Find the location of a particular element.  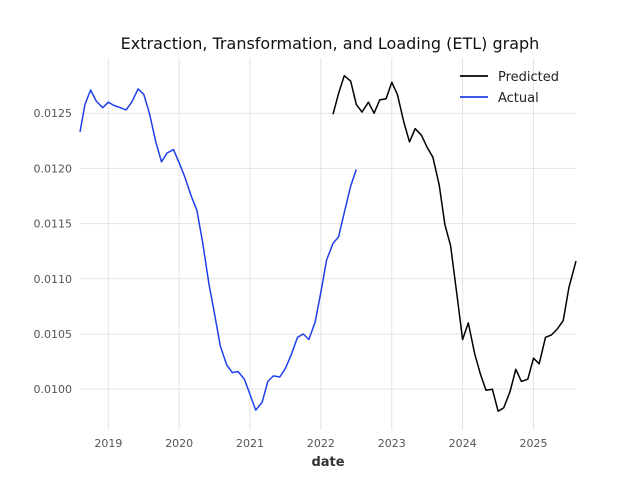

legend-label-predicted: Predicted is located at coordinates (528, 77).